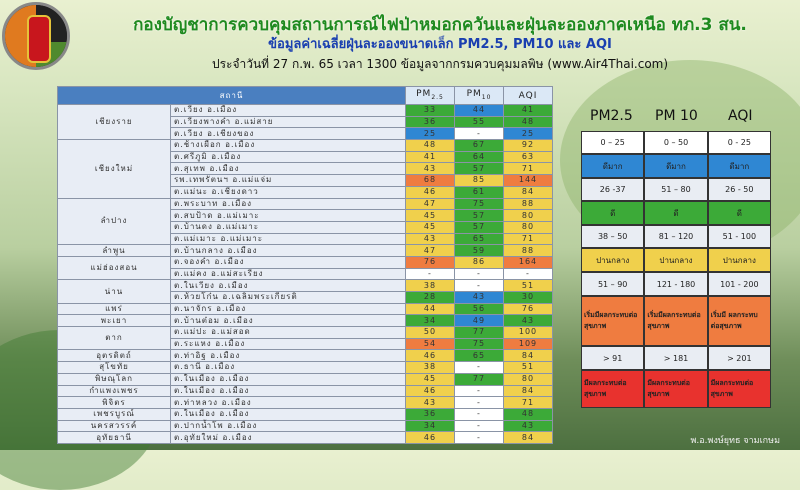  What do you see at coordinates (739, 189) in the screenshot?
I see `legend-cell: 26 - 50` at bounding box center [739, 189].